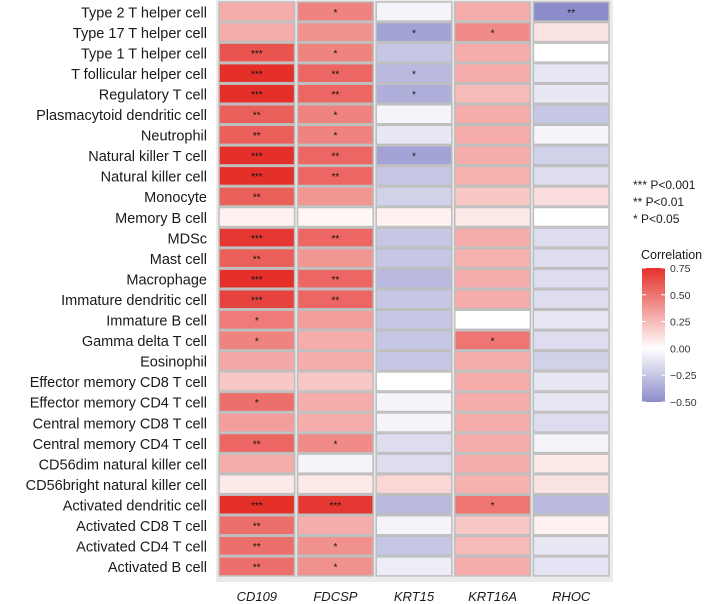 The image size is (716, 604). I want to click on row-label: Neutrophil, so click(174, 137).